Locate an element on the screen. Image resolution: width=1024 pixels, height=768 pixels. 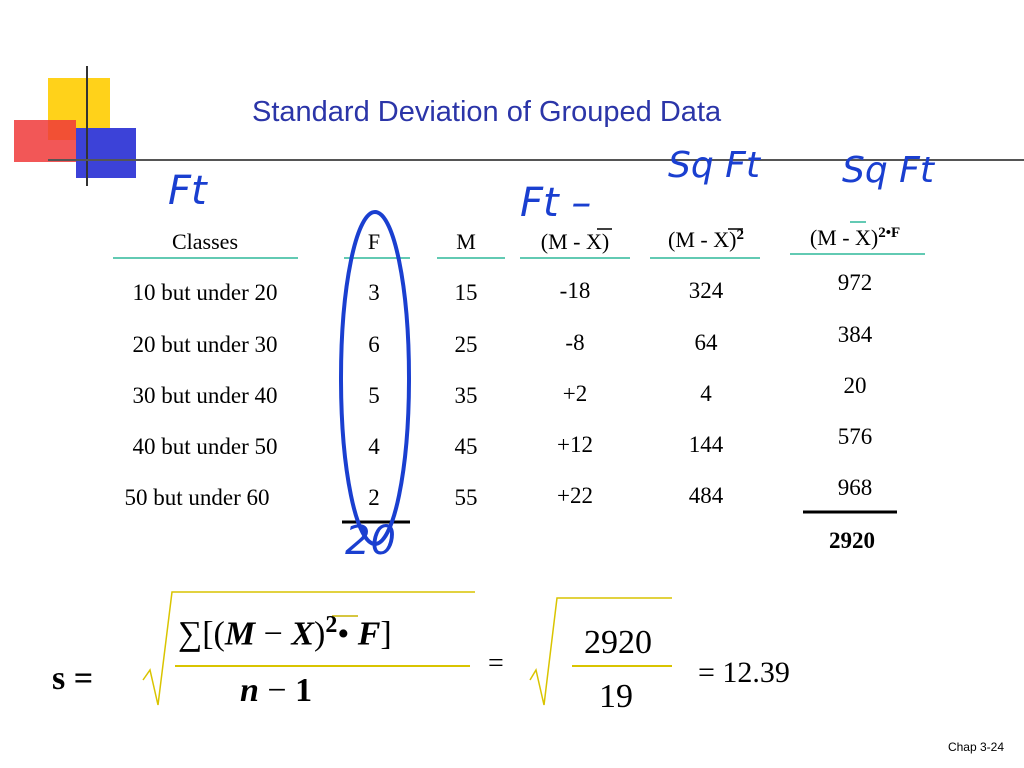
header-text: M is located at coordinates (466, 241).